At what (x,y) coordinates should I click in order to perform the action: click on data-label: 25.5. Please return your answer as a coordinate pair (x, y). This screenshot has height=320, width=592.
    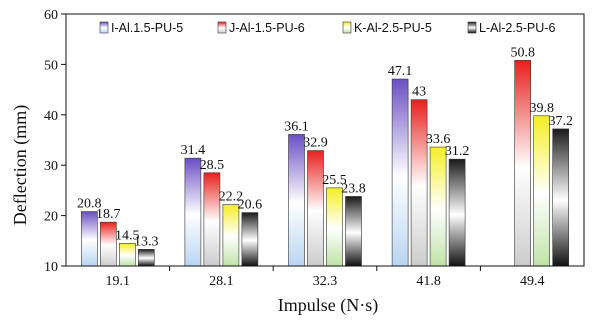
    Looking at the image, I should click on (334, 180).